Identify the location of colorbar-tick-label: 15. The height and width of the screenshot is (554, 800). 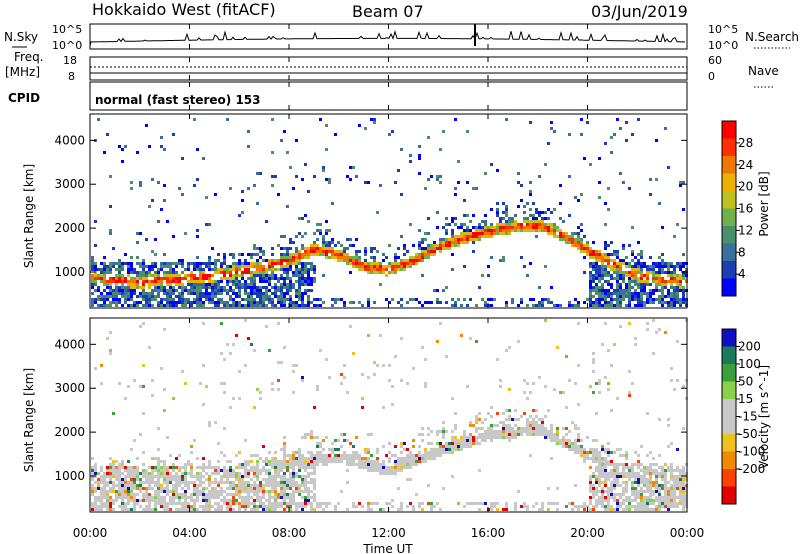
(745, 399).